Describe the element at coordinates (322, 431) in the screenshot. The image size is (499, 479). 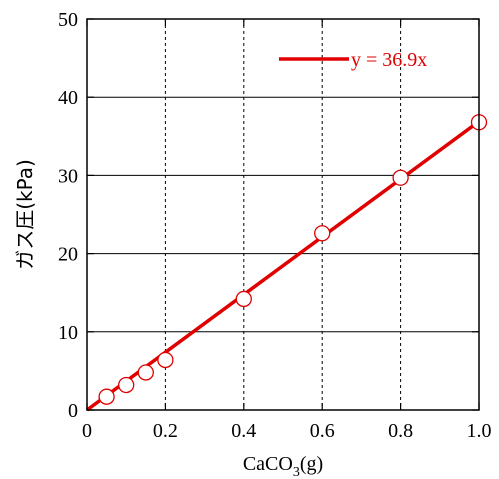
I see `x-tick-label: 0.6` at that location.